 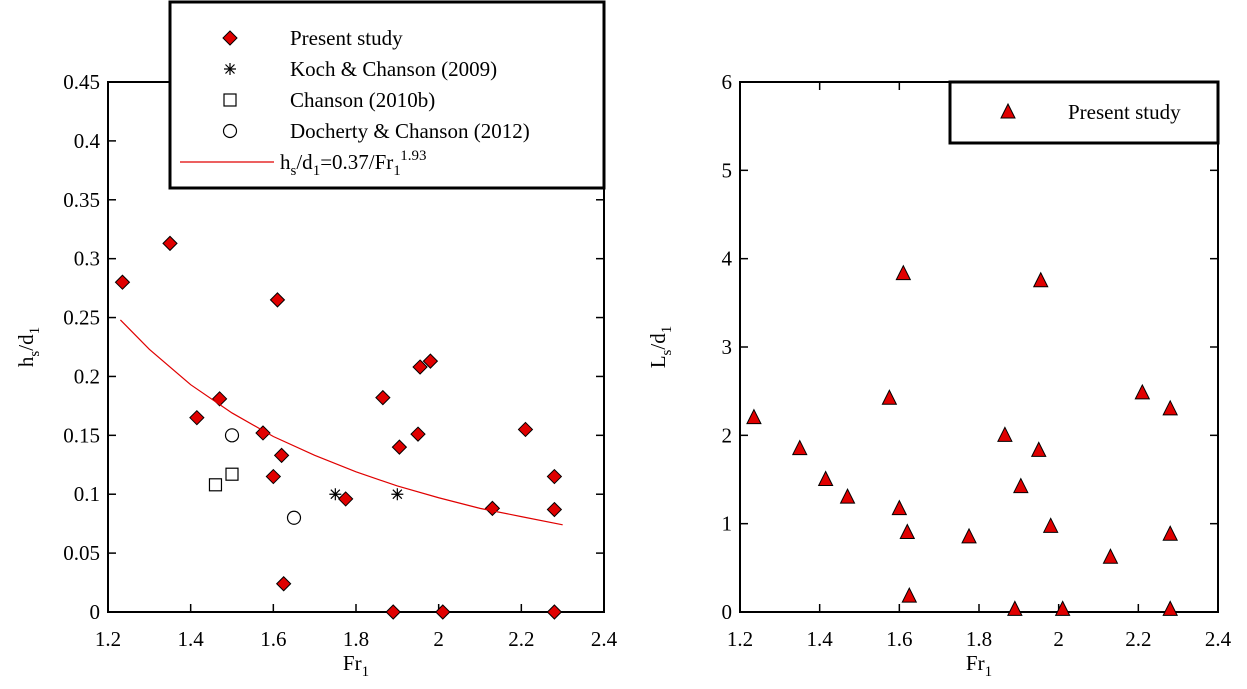 I want to click on y-tick-label: 0.2, so click(x=87, y=376).